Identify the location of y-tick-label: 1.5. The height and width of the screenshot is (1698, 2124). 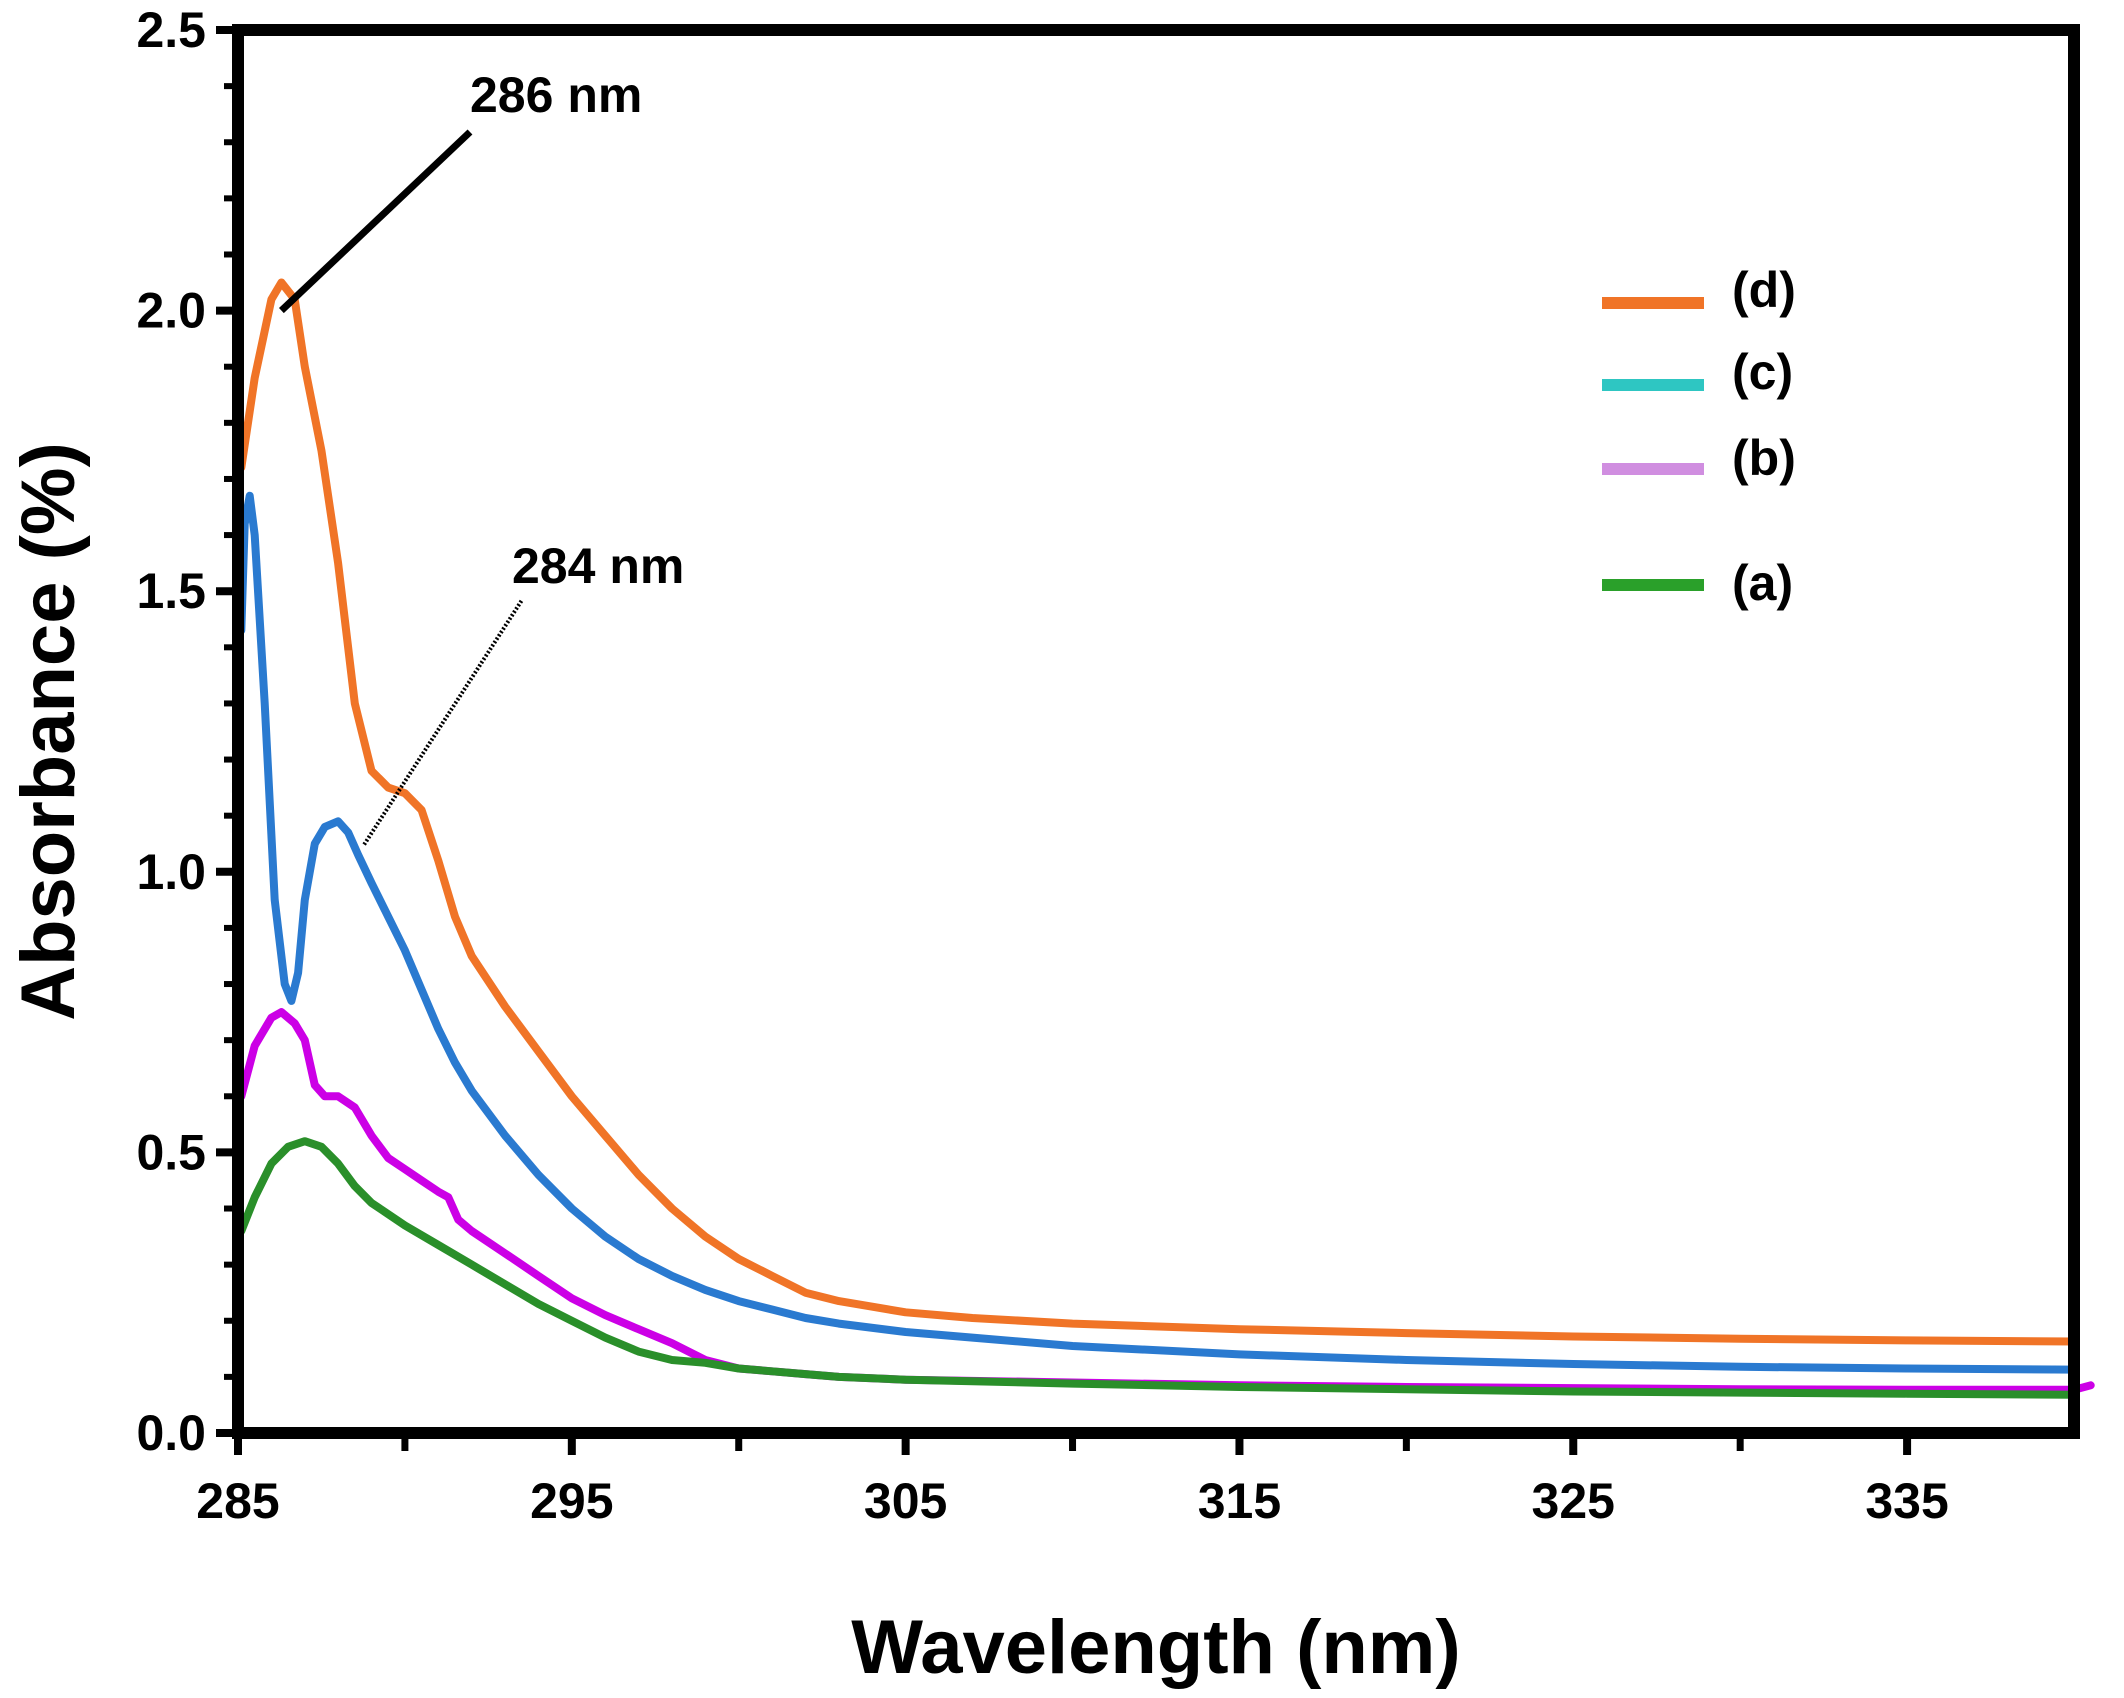
(171, 591).